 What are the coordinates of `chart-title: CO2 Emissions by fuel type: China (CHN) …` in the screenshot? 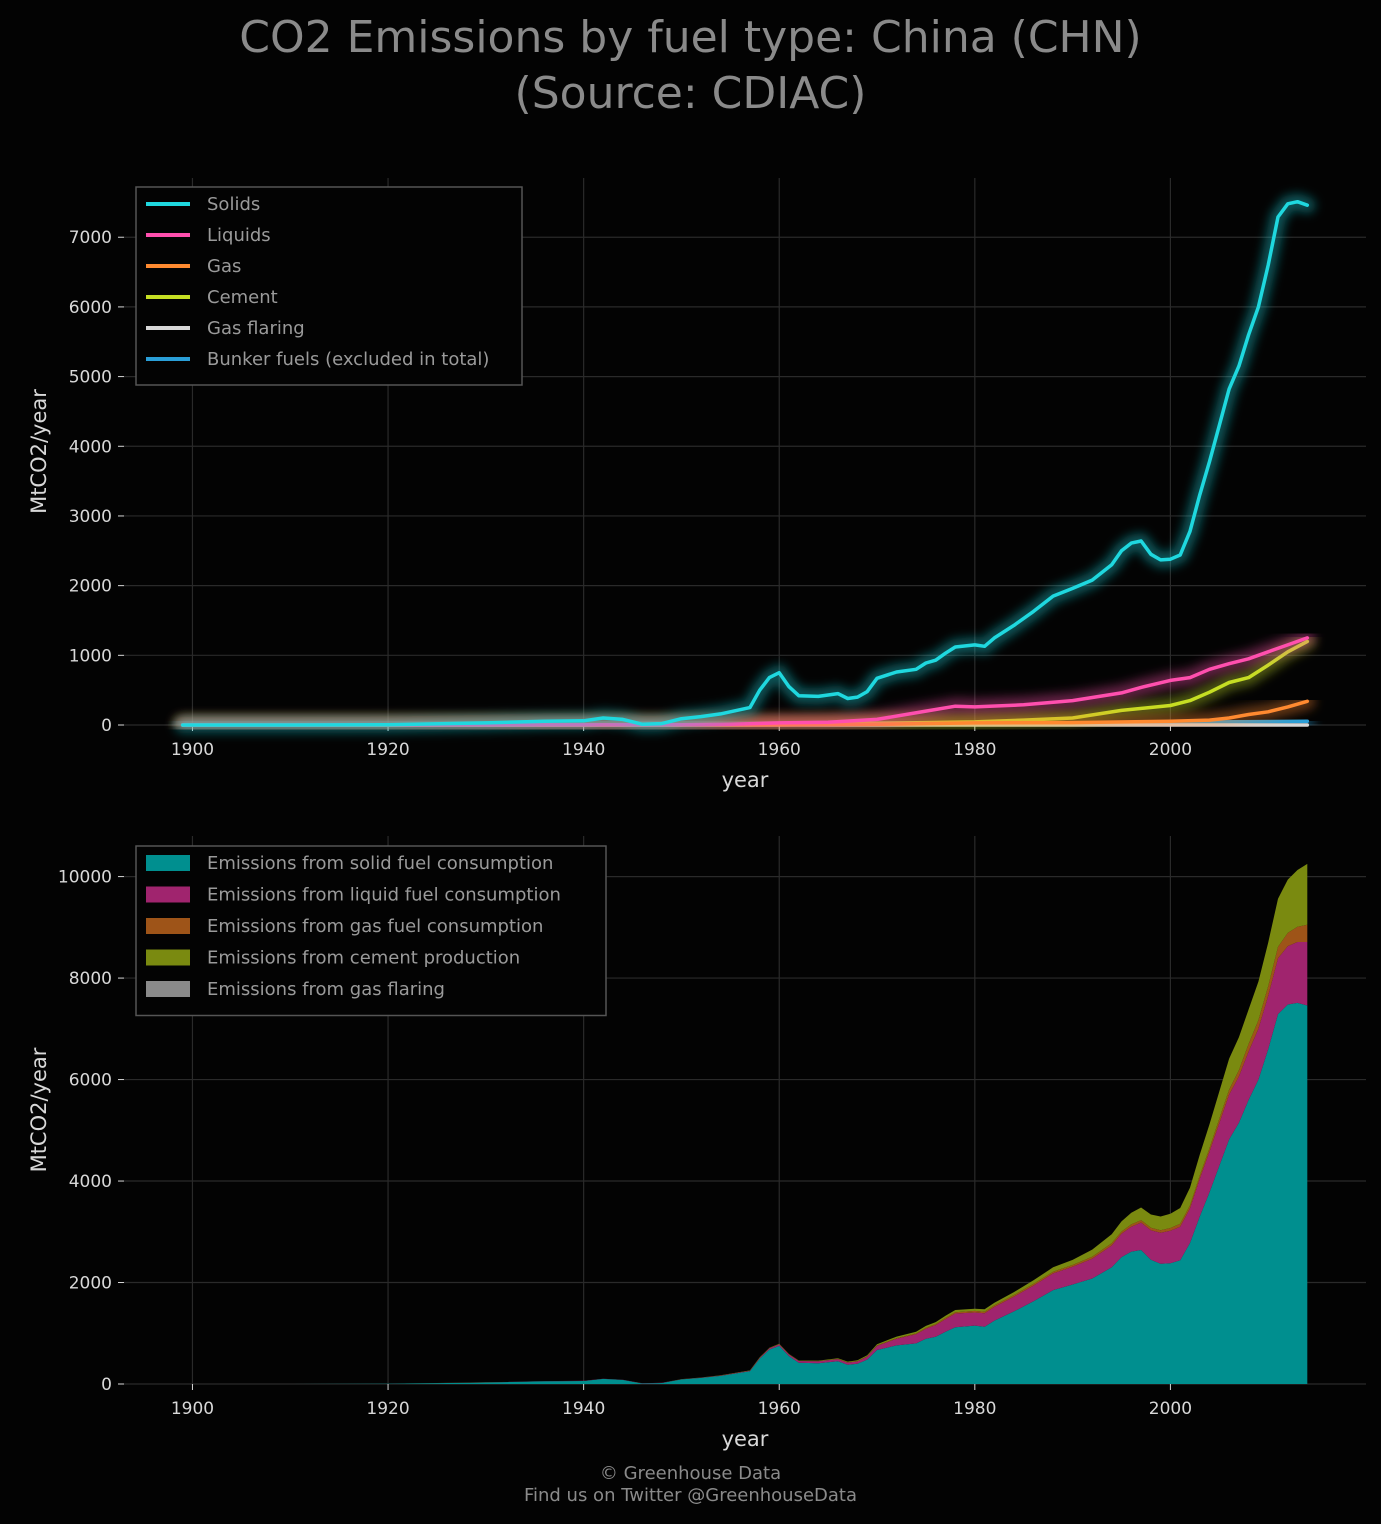 It's located at (690, 66).